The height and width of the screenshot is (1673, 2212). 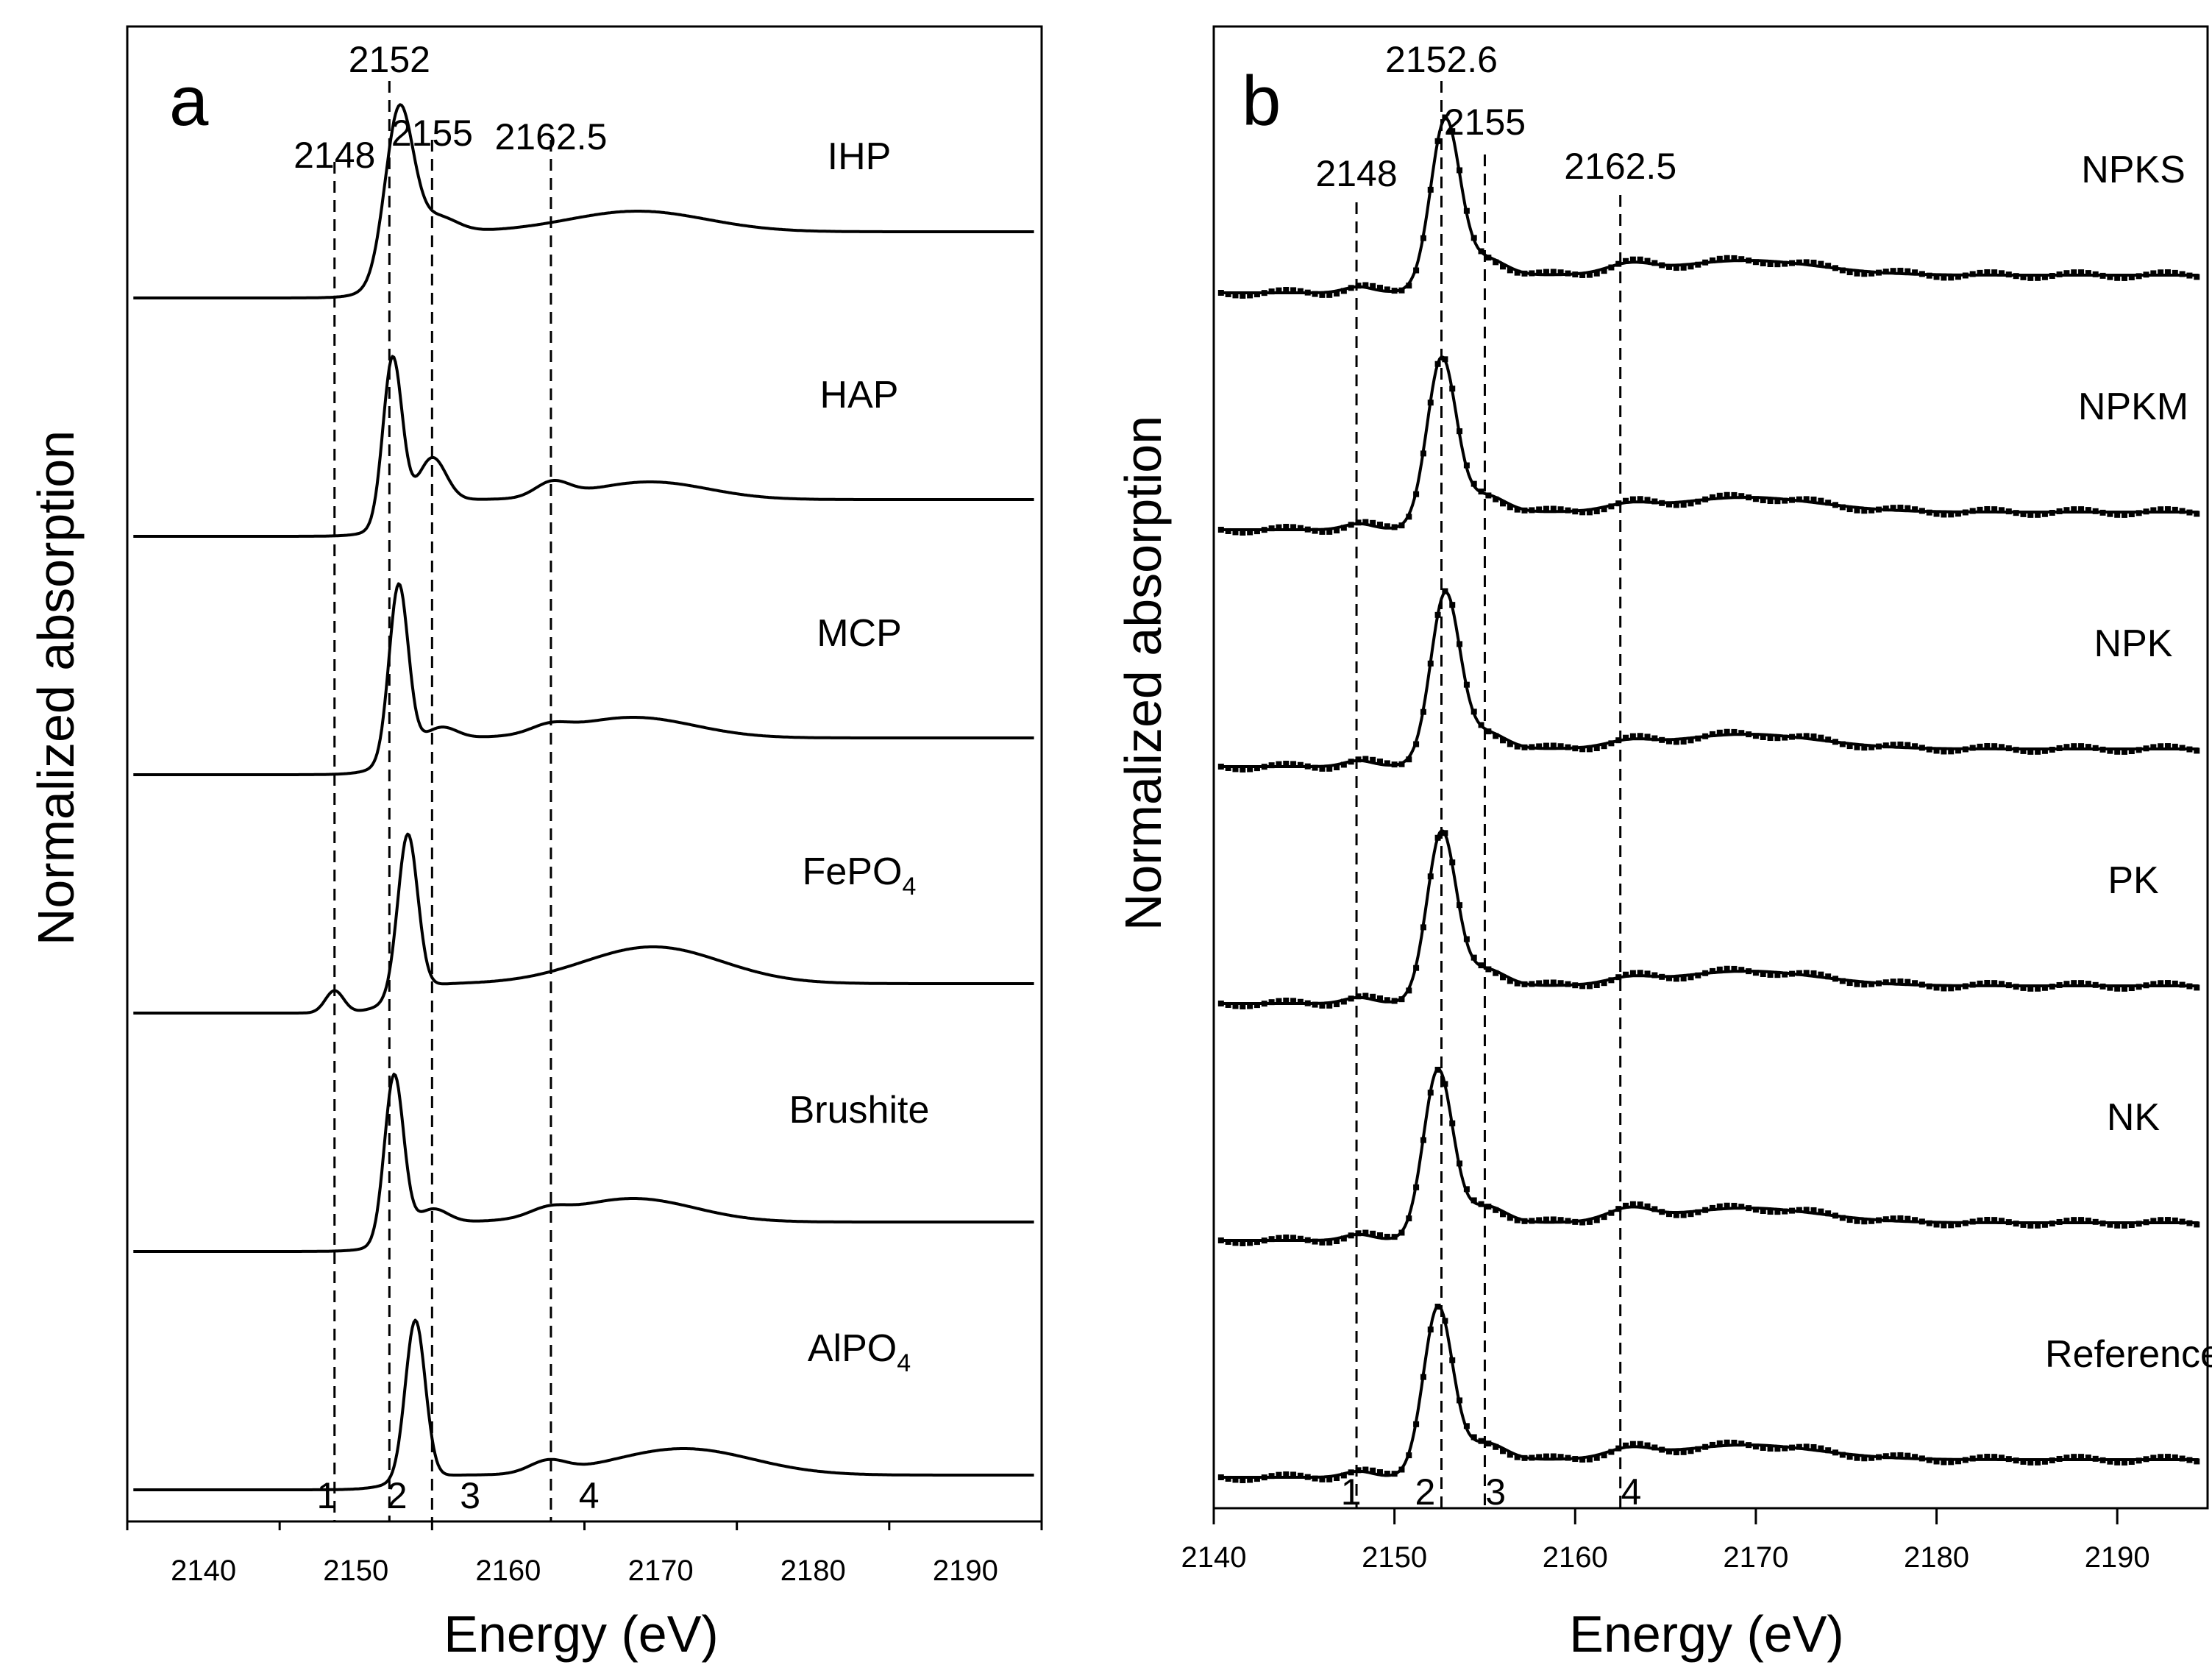 I want to click on region-number-label: 3, so click(x=1495, y=1492).